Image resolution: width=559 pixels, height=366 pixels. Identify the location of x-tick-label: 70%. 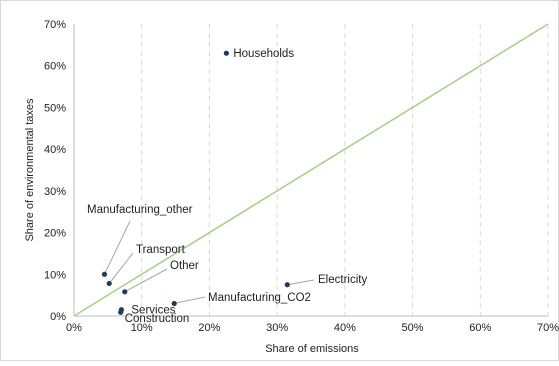
(548, 328).